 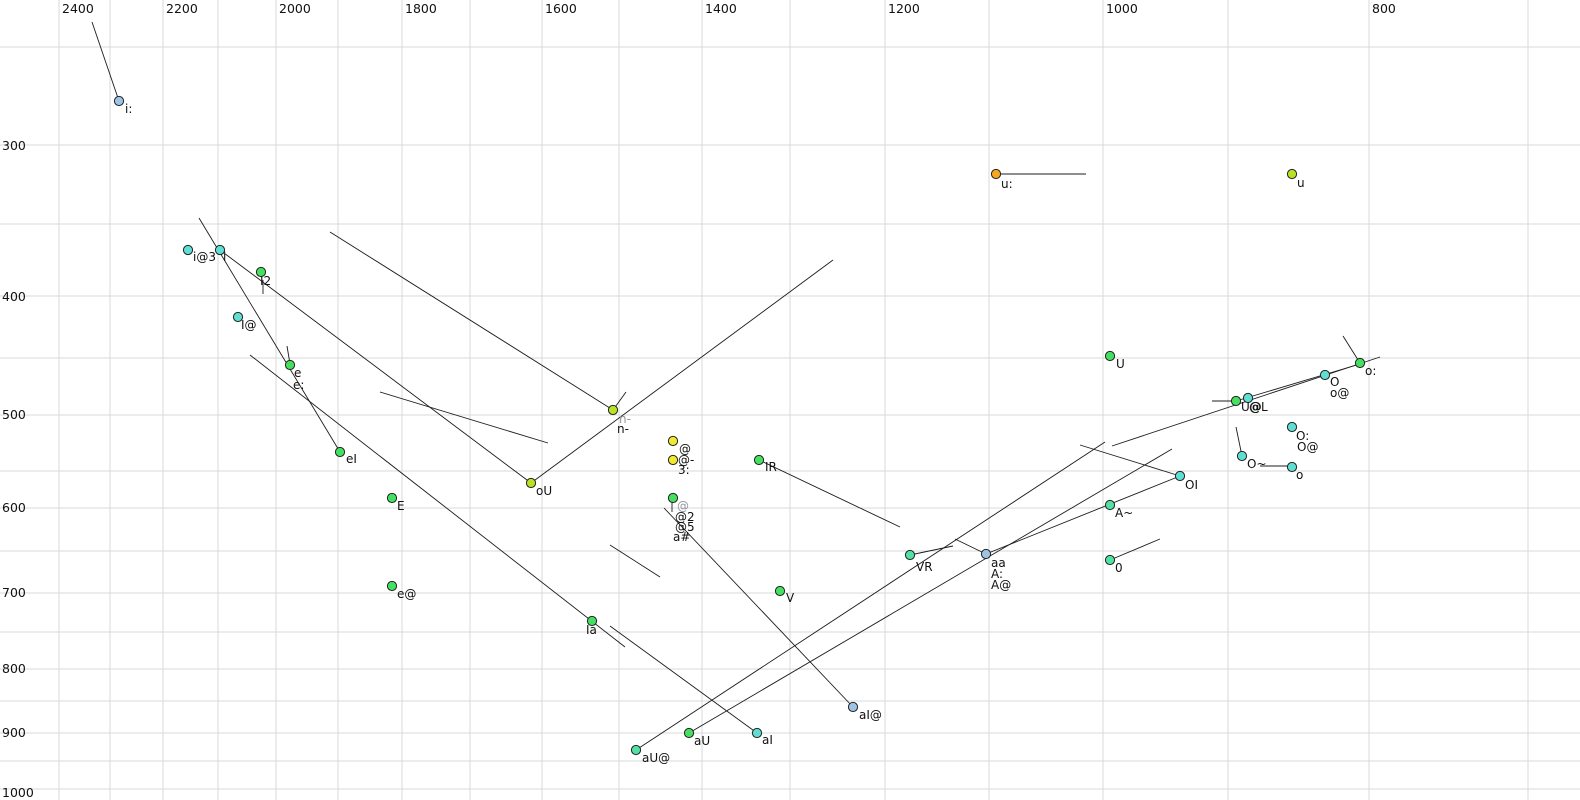 I want to click on x-axis-tick-label: 2200, so click(x=182, y=8).